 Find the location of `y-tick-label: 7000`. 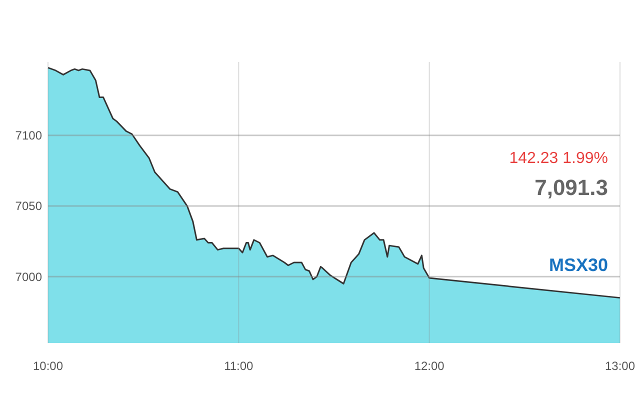

y-tick-label: 7000 is located at coordinates (28, 277).